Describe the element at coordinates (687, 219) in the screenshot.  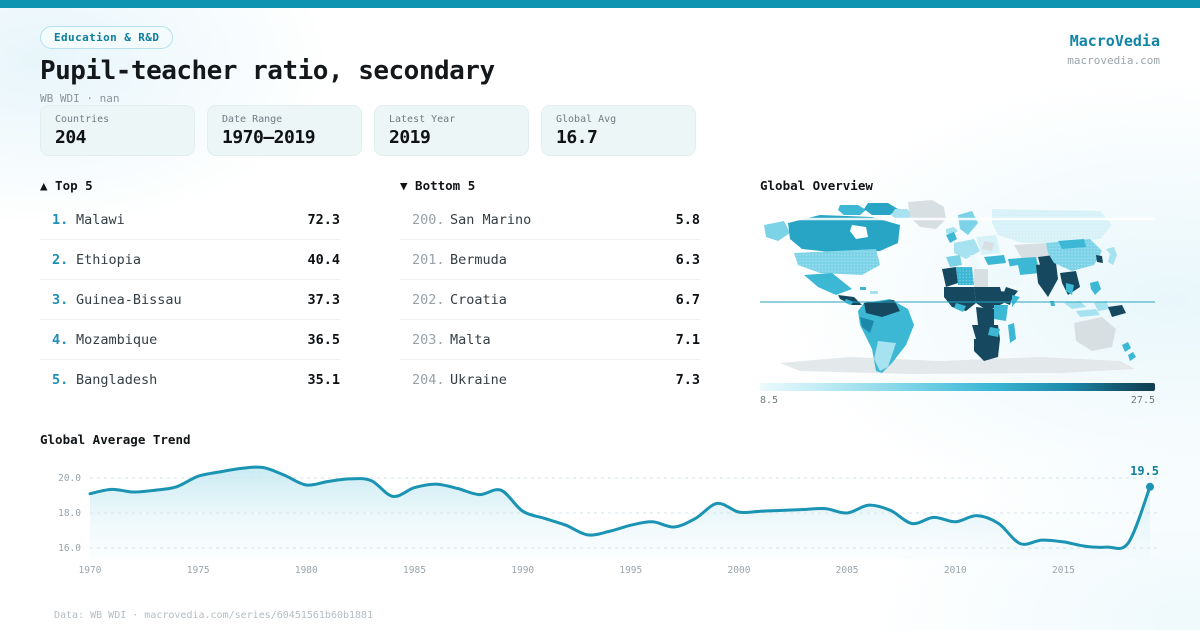
I see `country-value: 5.8` at that location.